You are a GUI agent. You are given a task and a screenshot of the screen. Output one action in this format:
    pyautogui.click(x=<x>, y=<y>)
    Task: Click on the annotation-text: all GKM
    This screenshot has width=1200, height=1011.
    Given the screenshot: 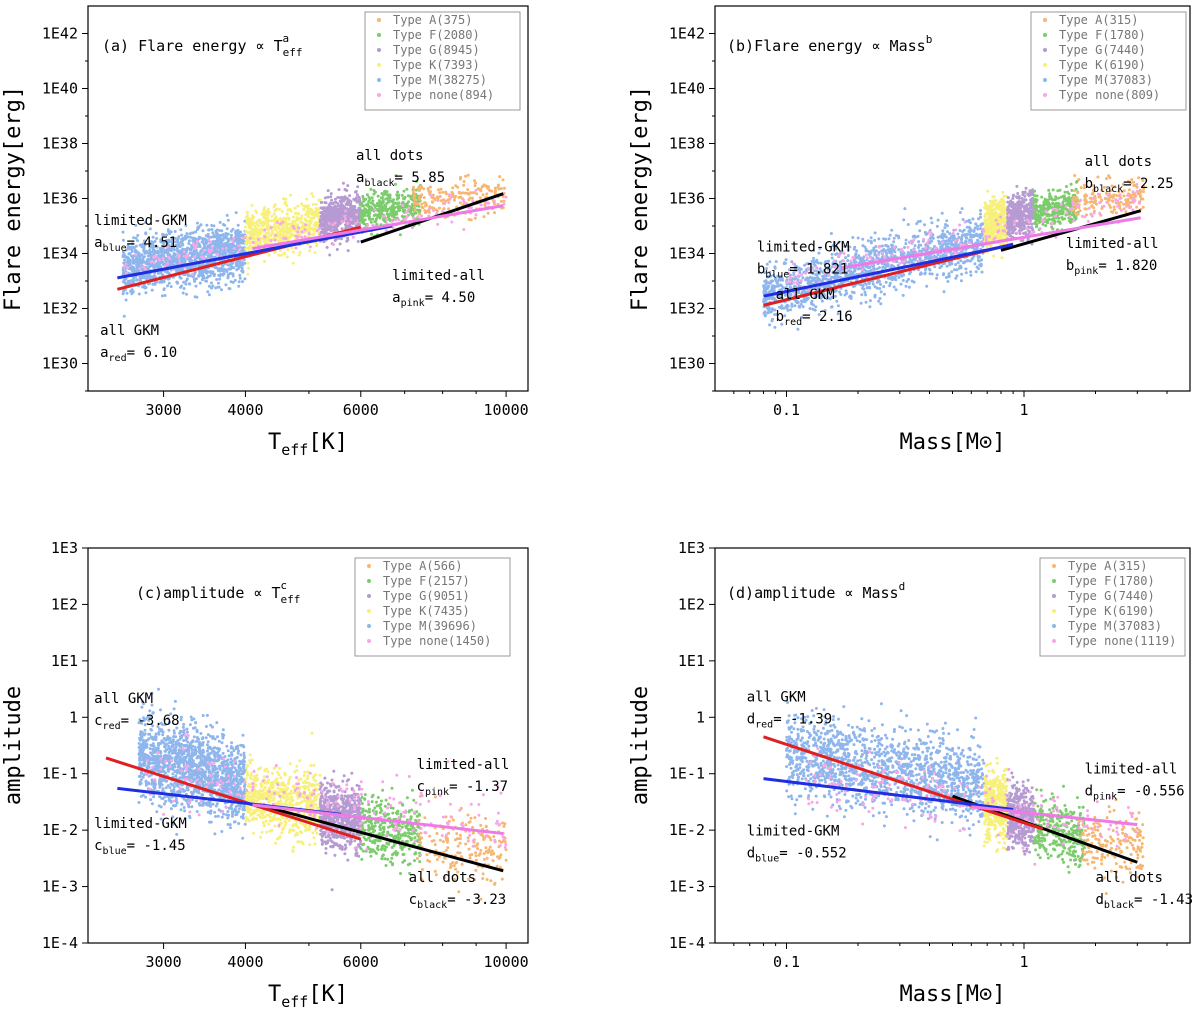 What is the action you would take?
    pyautogui.click(x=129, y=331)
    